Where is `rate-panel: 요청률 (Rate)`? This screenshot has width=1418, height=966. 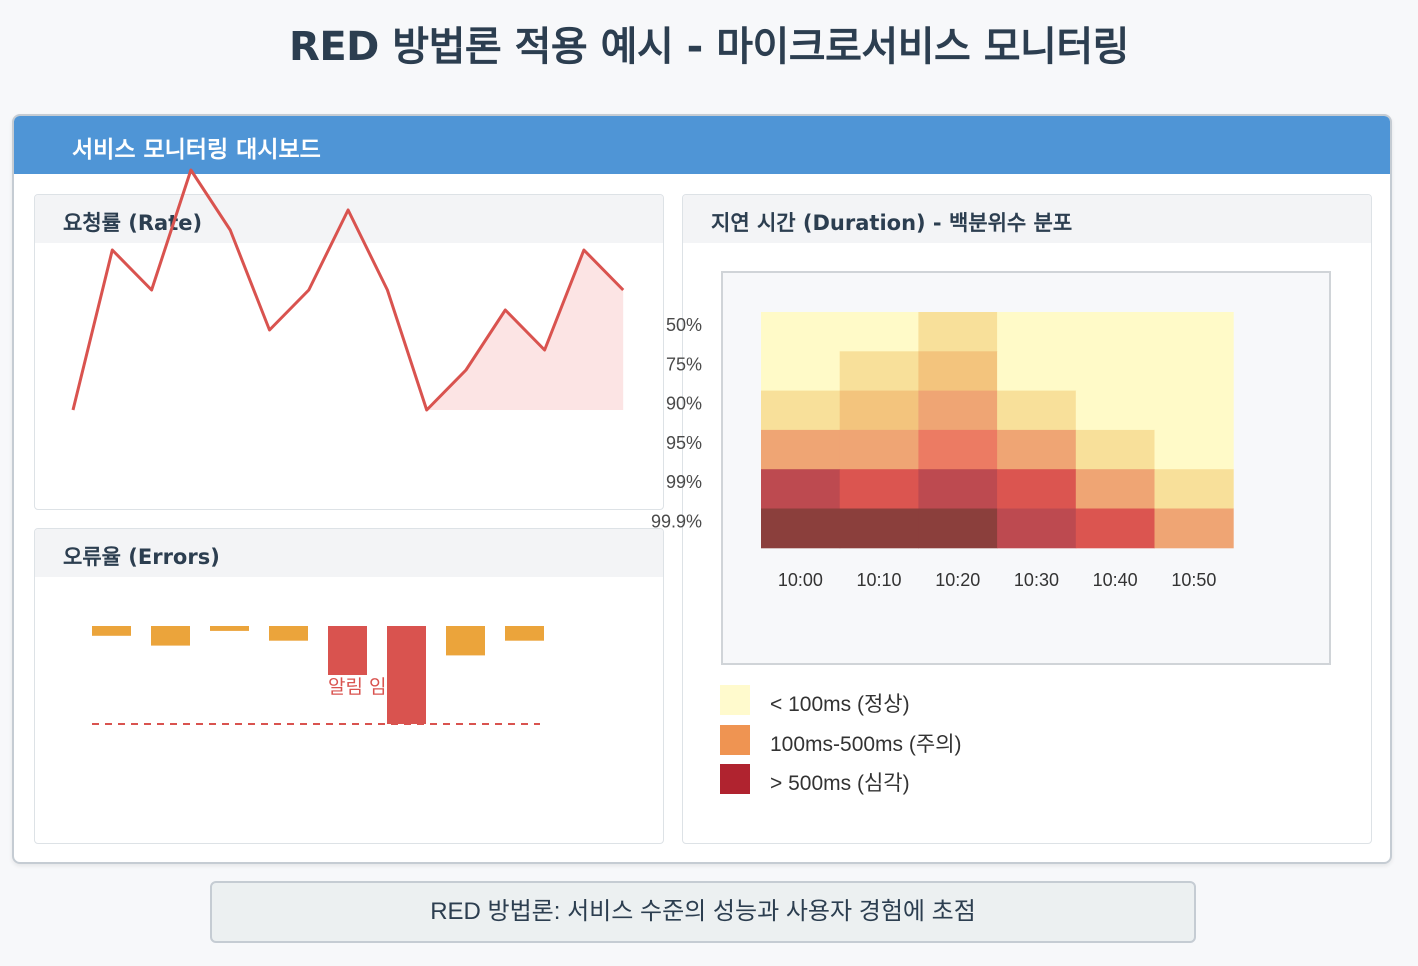 rate-panel: 요청률 (Rate) is located at coordinates (349, 352).